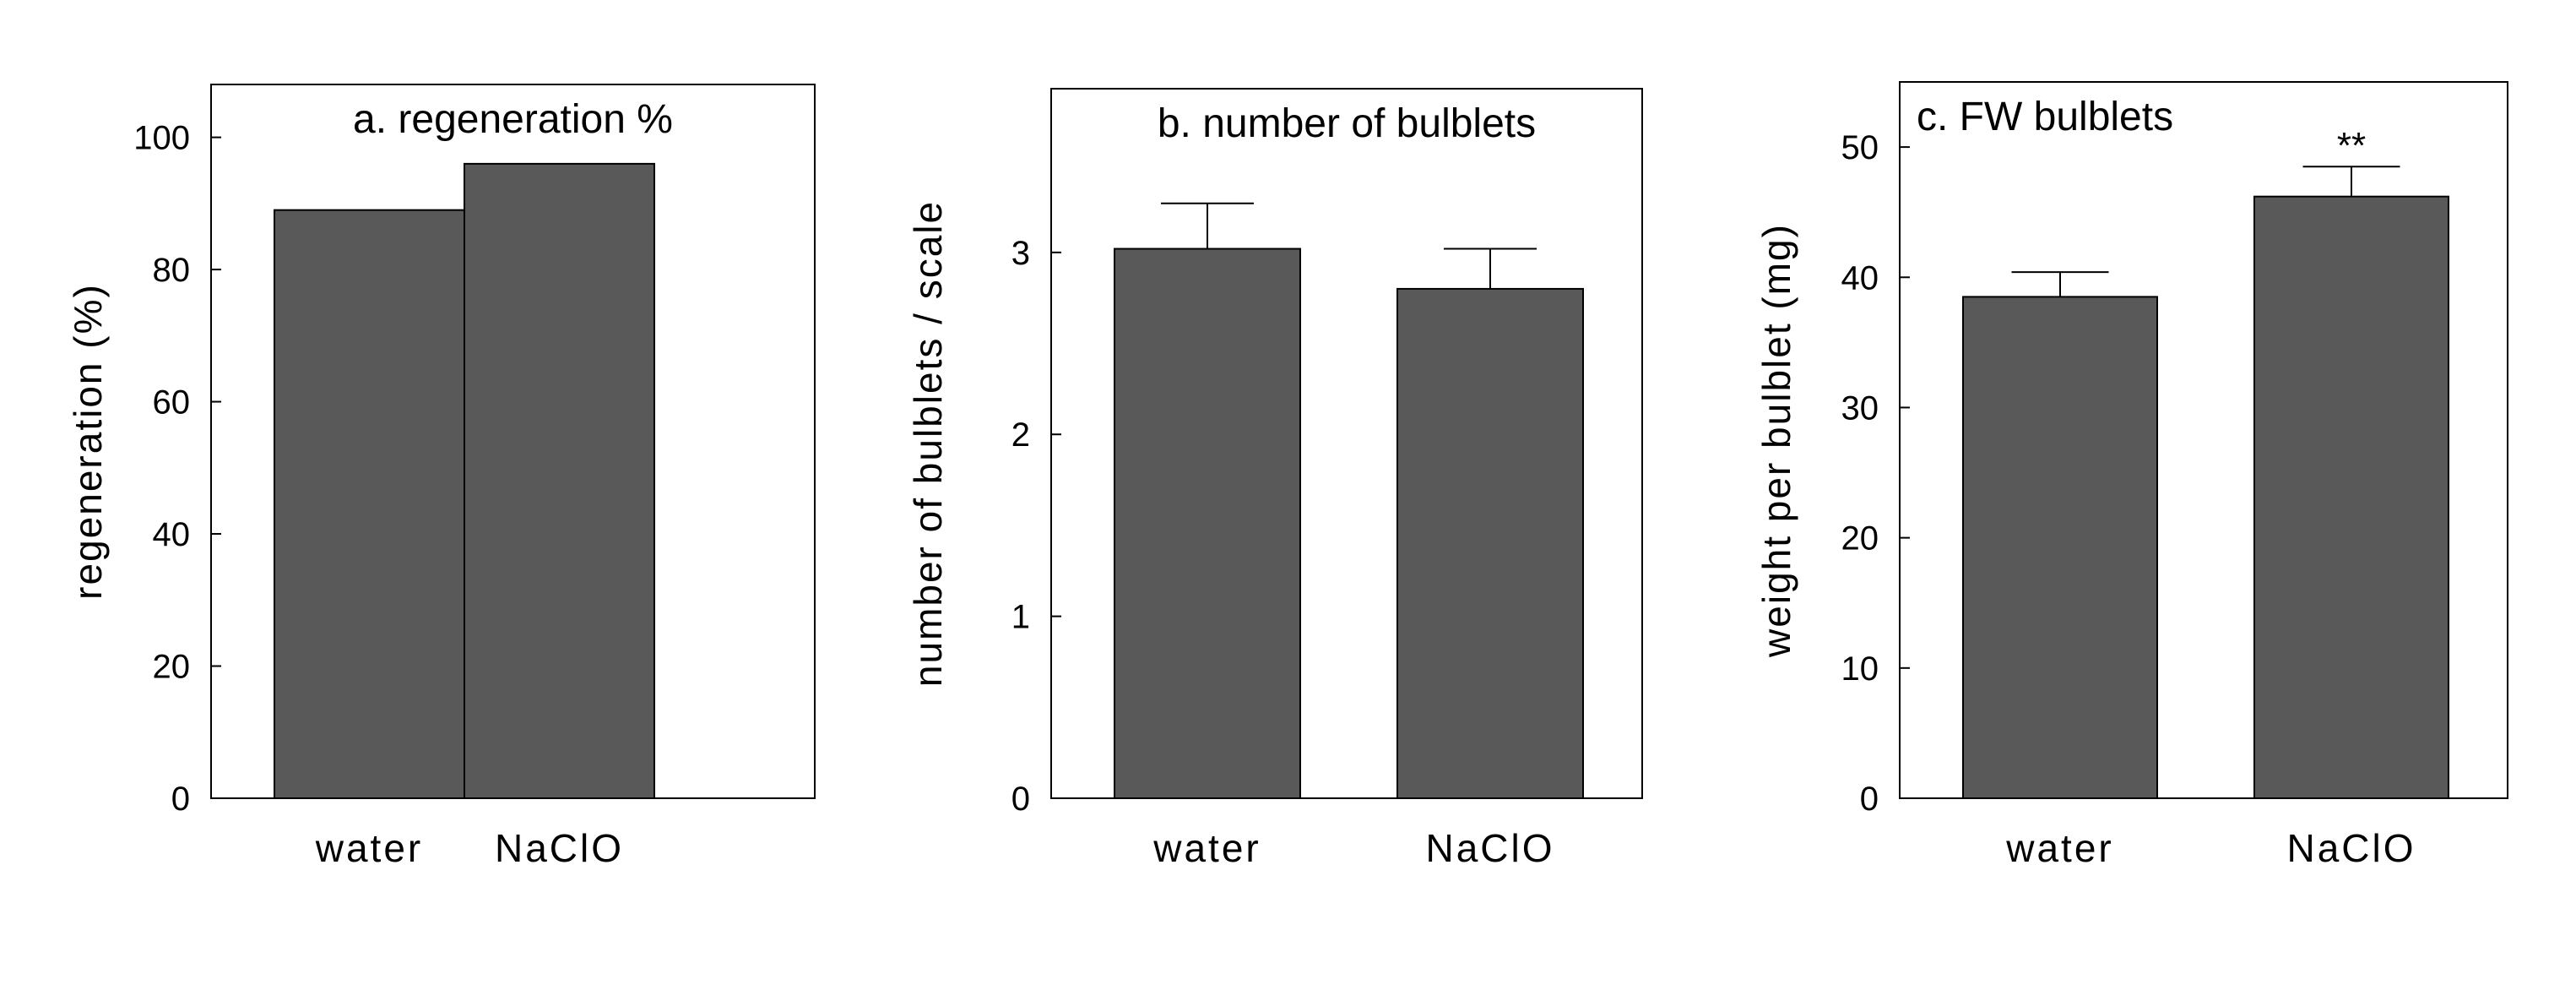 The height and width of the screenshot is (990, 2576). What do you see at coordinates (513, 120) in the screenshot?
I see `chart-title: a. regeneration %` at bounding box center [513, 120].